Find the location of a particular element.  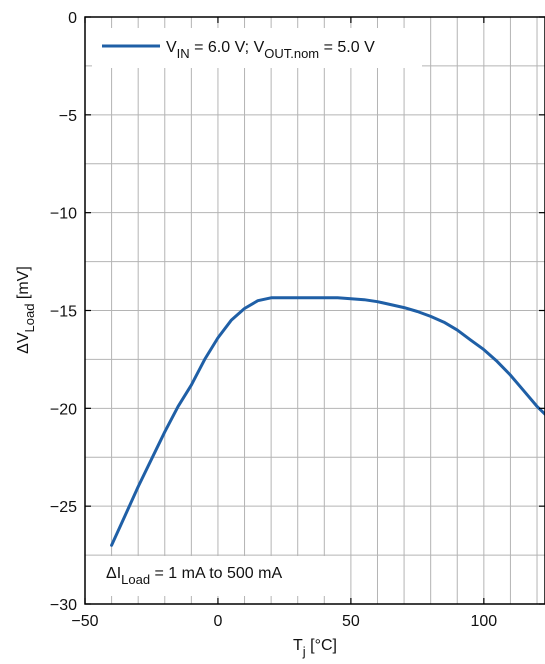

legend-v-in-sub: IN is located at coordinates (183, 53).